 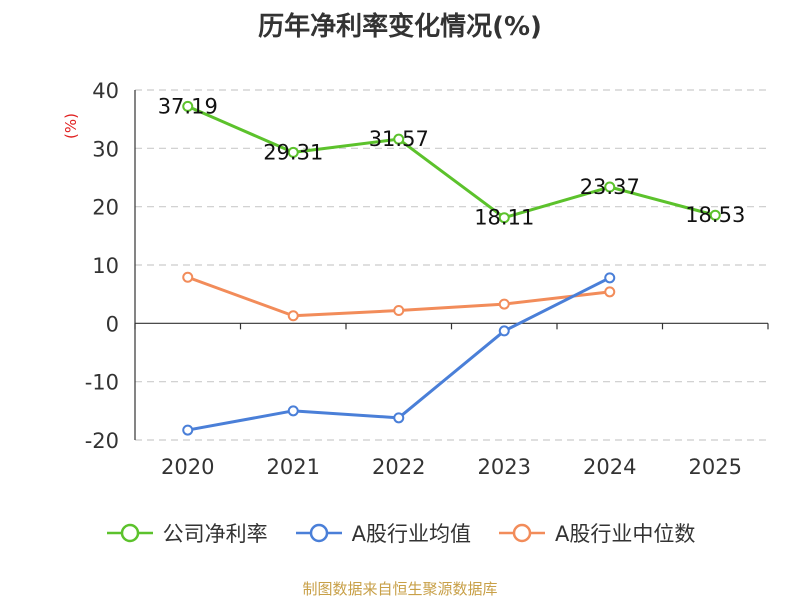 What do you see at coordinates (102, 383) in the screenshot?
I see `y-tick-label: -10` at bounding box center [102, 383].